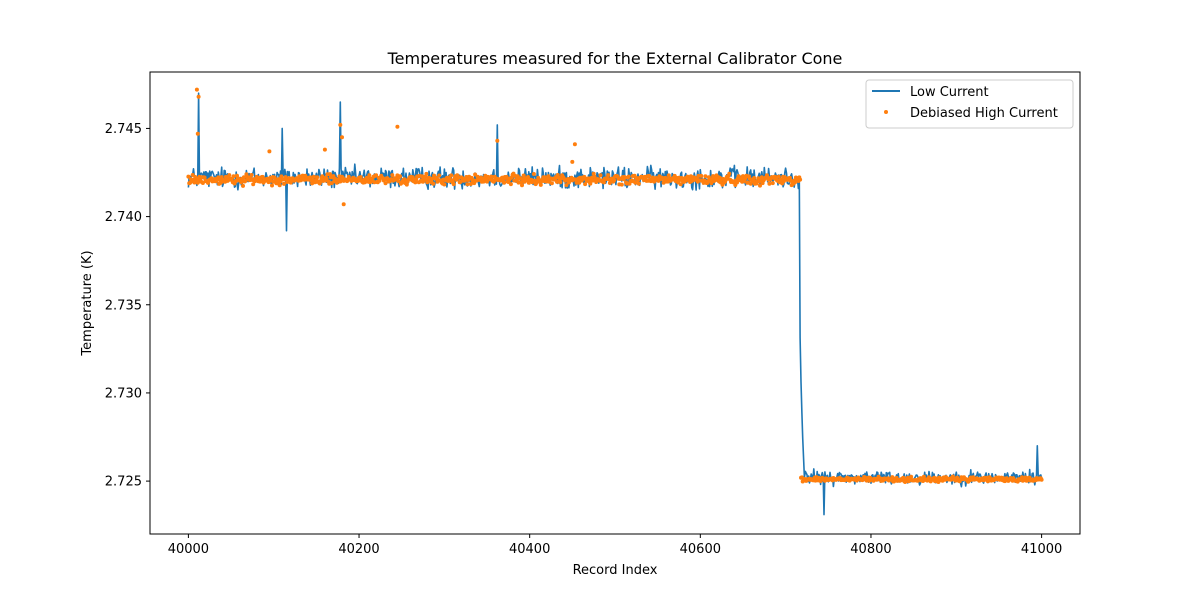  Describe the element at coordinates (87, 303) in the screenshot. I see `y-axis-title: Temperature (K)` at that location.